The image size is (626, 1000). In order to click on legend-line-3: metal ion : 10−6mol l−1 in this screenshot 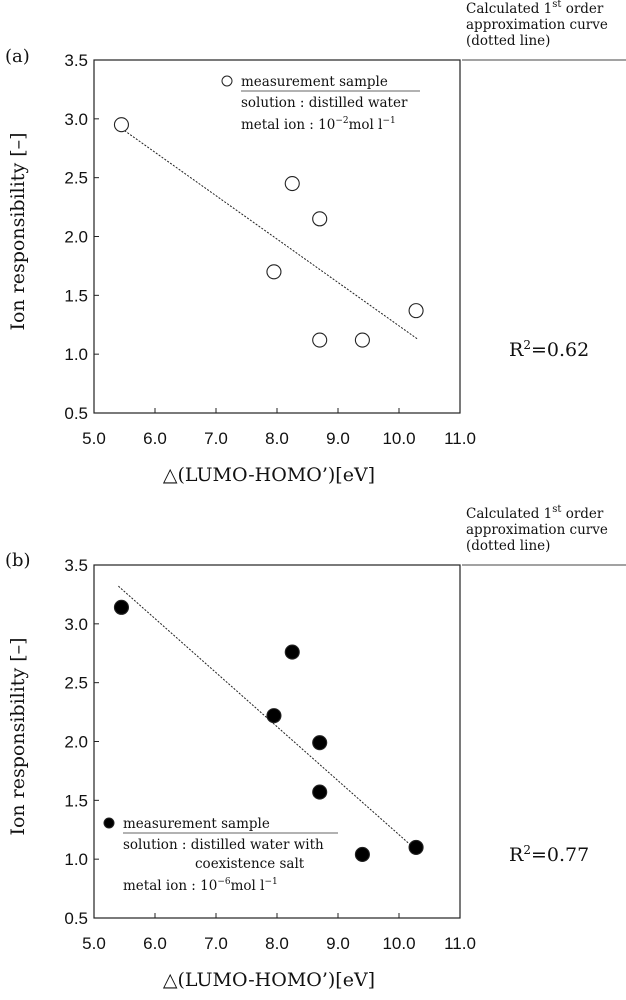, I will do `click(200, 885)`.